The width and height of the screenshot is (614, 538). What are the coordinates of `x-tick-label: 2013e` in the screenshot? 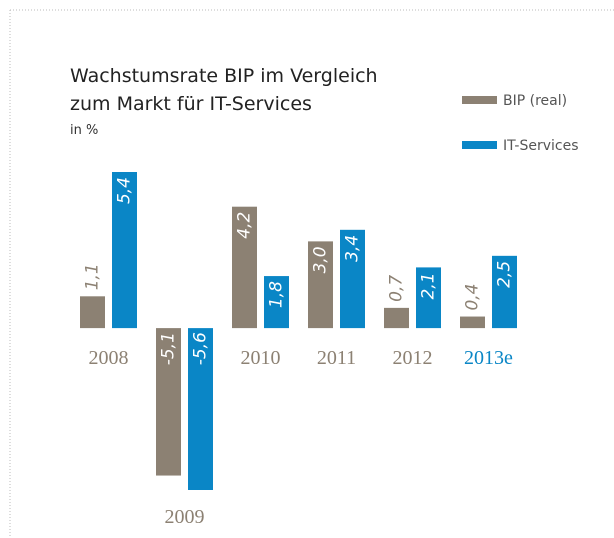 It's located at (488, 358).